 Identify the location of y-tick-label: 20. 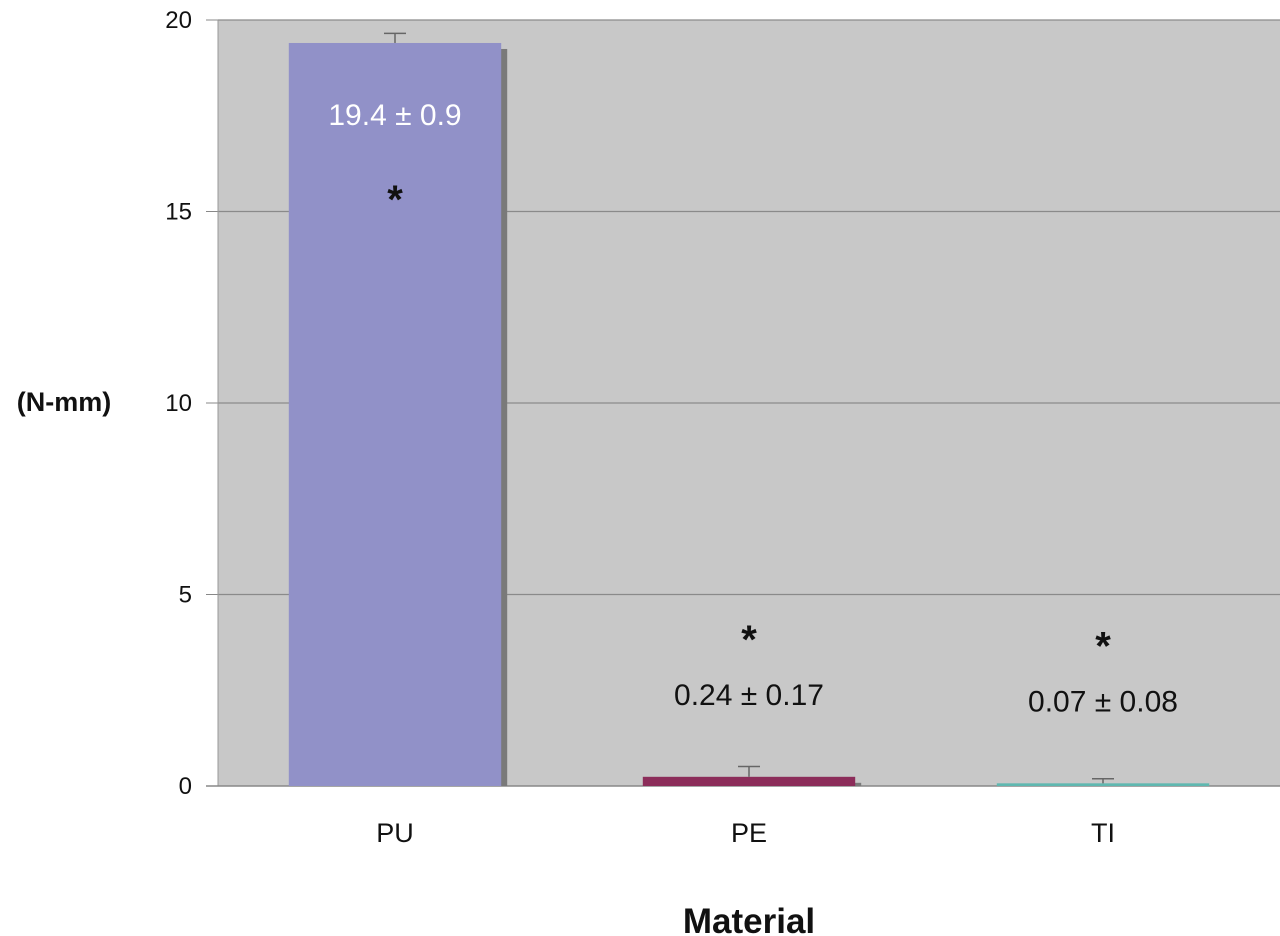
(178, 20).